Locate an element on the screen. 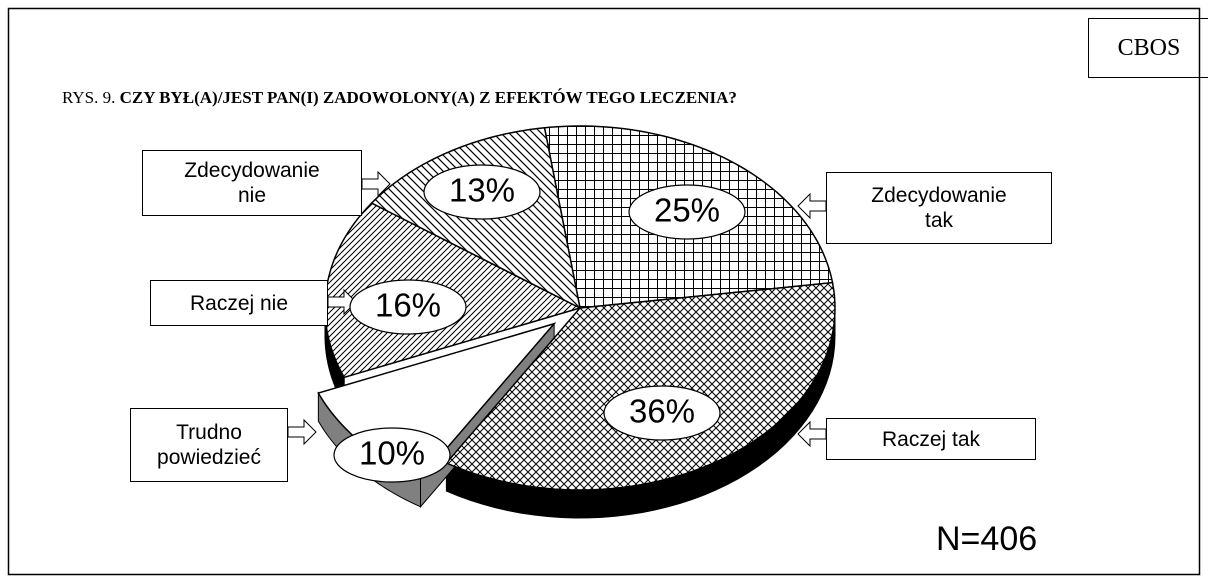  value-label: 25% is located at coordinates (687, 210).